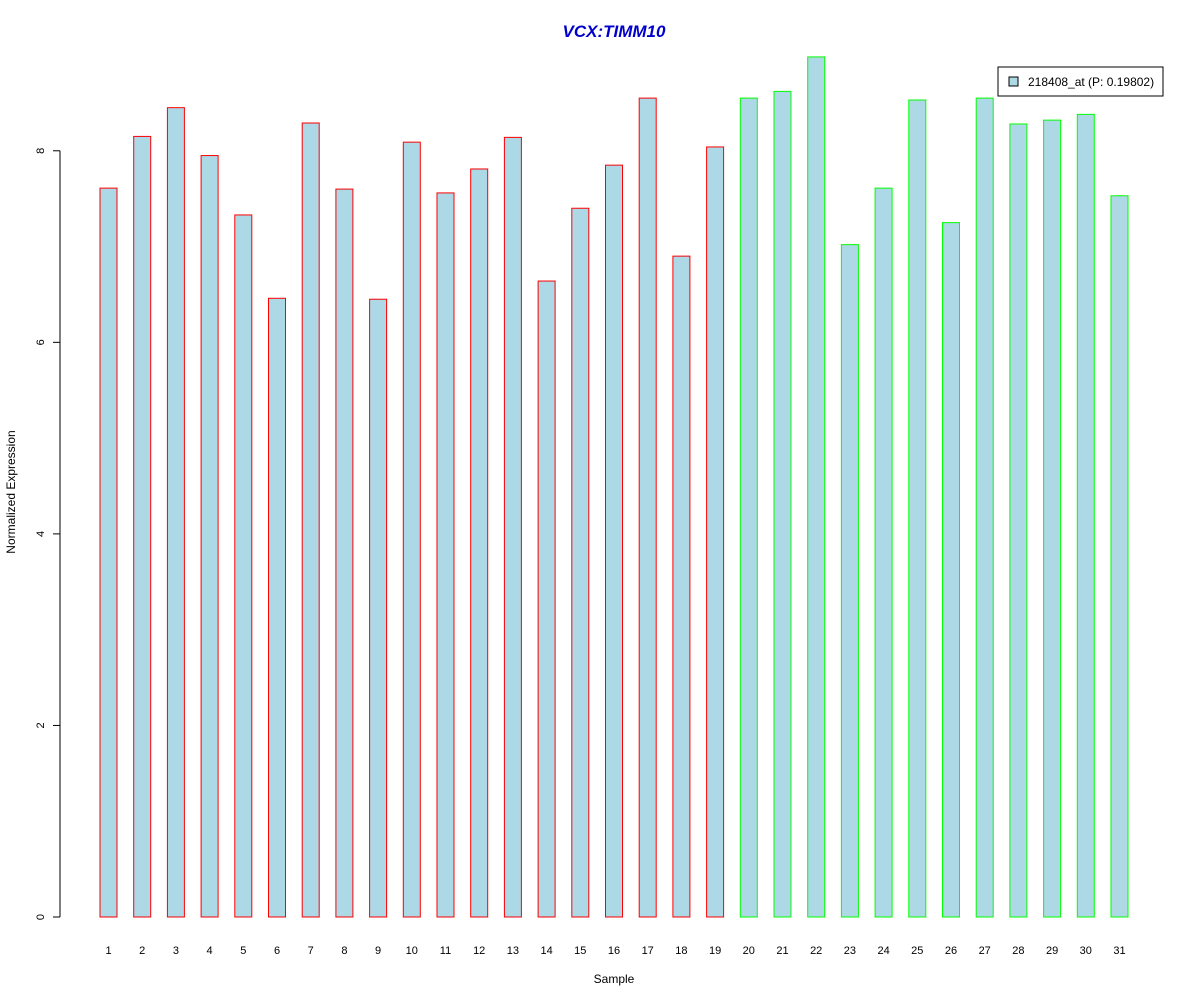 This screenshot has height=1000, width=1200. What do you see at coordinates (648, 951) in the screenshot?
I see `x-tick-label: 17` at bounding box center [648, 951].